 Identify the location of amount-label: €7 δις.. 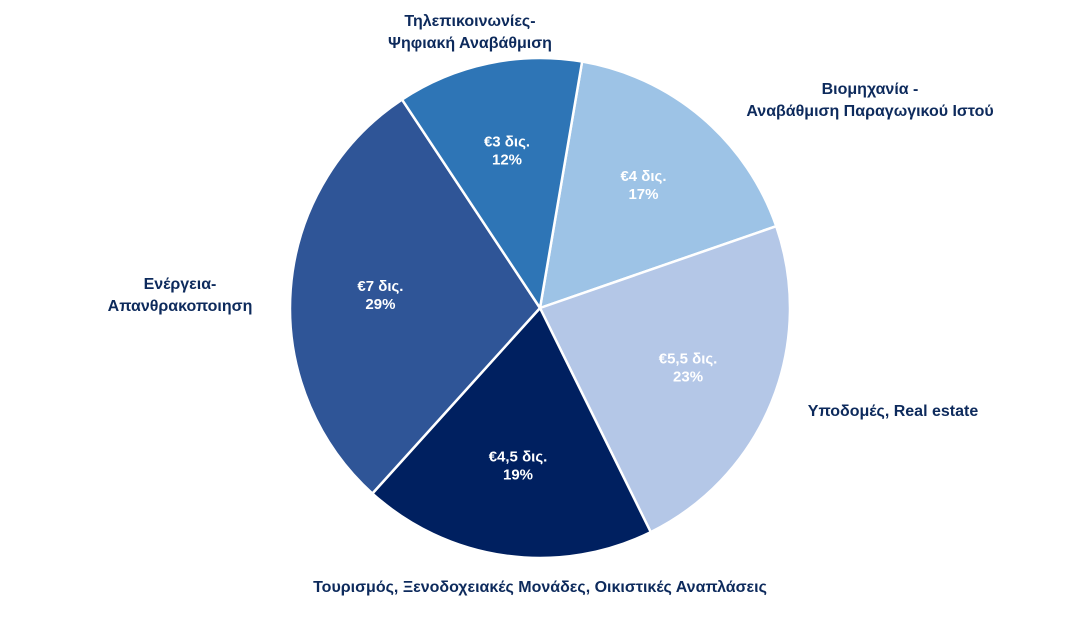
(380, 286).